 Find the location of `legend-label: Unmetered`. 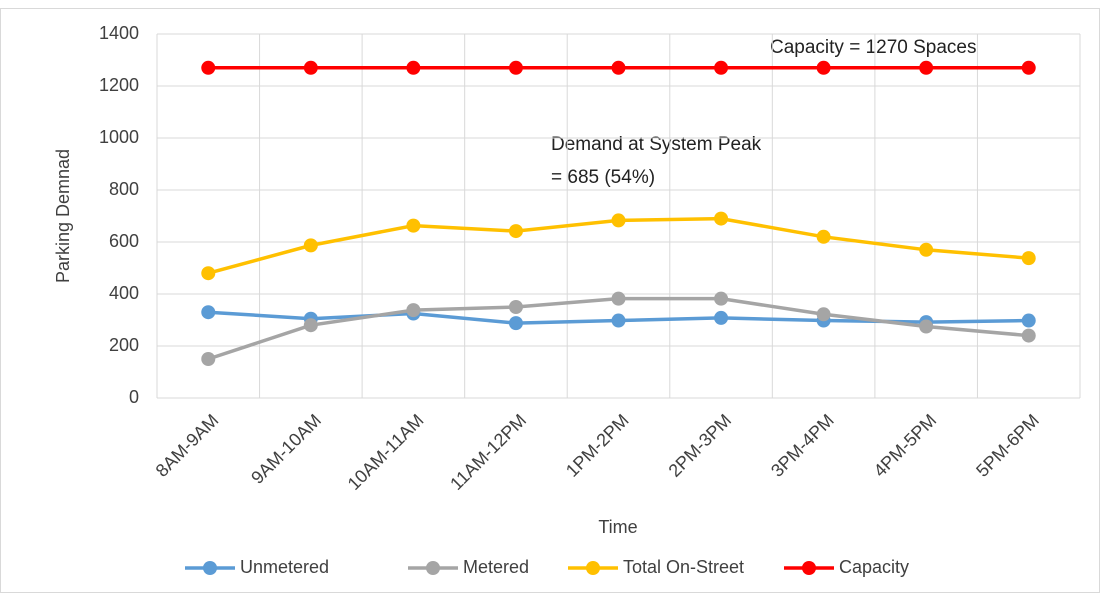

legend-label: Unmetered is located at coordinates (284, 567).